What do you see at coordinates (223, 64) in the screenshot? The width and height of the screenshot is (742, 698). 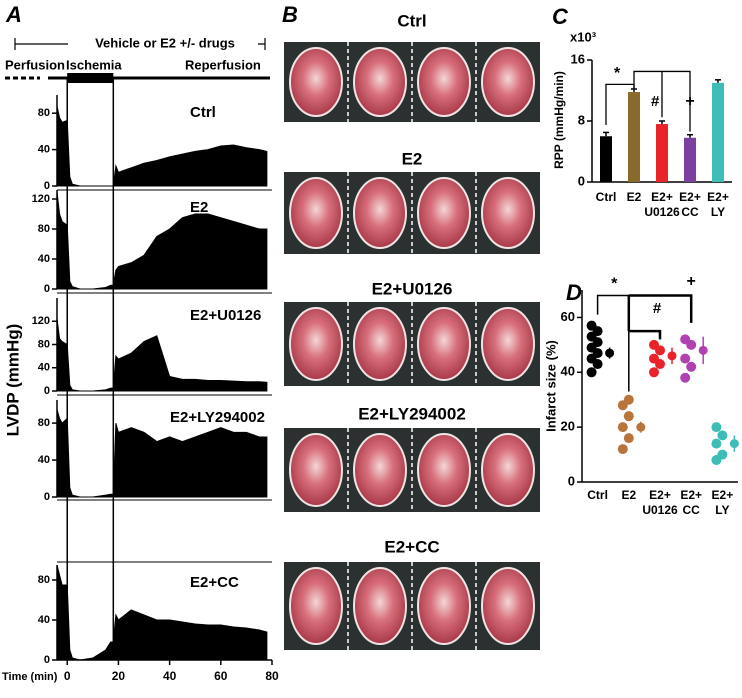 I see `protocol-label: Reperfusion` at bounding box center [223, 64].